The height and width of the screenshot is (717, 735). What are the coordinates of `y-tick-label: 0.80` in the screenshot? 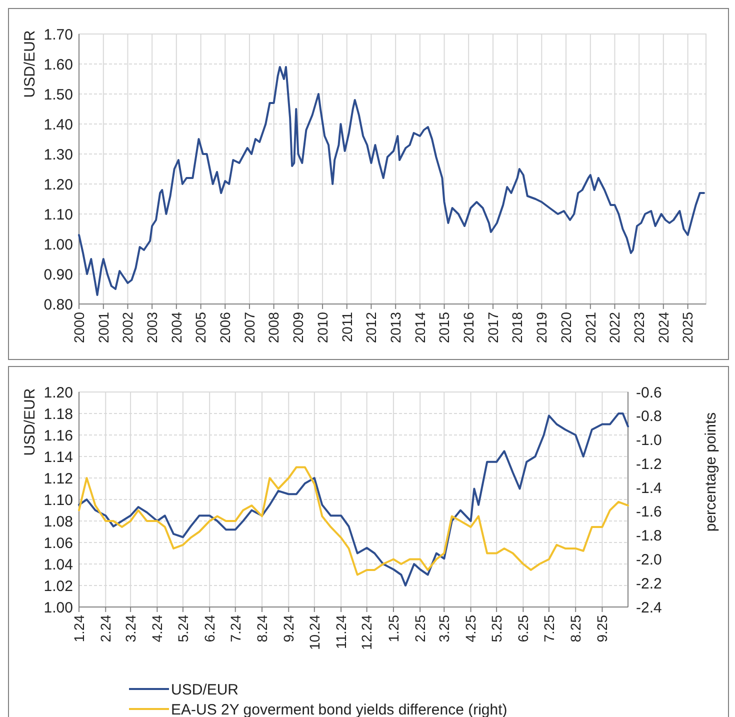 It's located at (58, 305).